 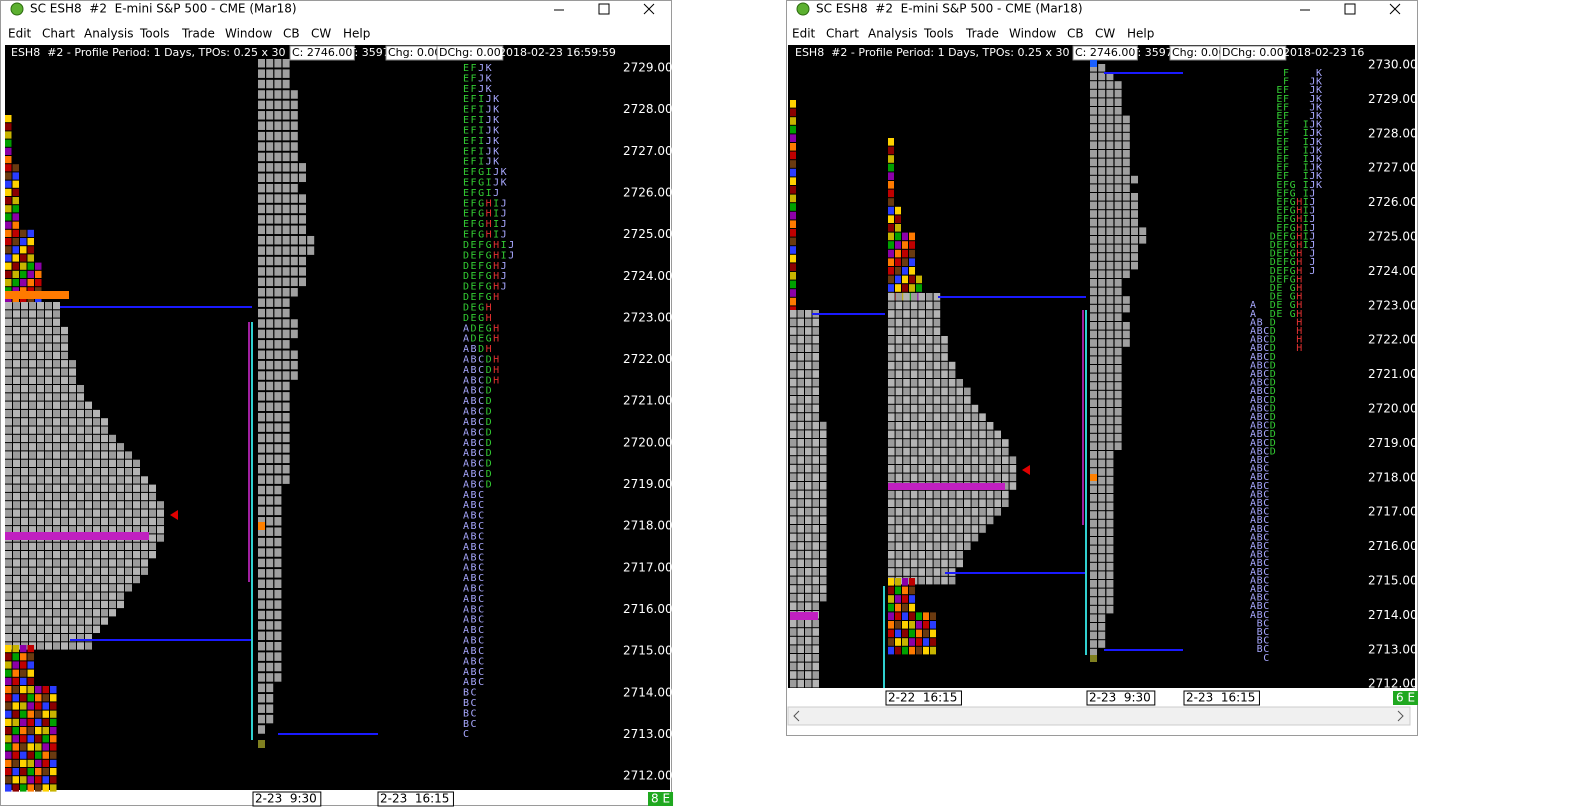 What do you see at coordinates (1152, 52) in the screenshot?
I see `header-field: T: 3597` at bounding box center [1152, 52].